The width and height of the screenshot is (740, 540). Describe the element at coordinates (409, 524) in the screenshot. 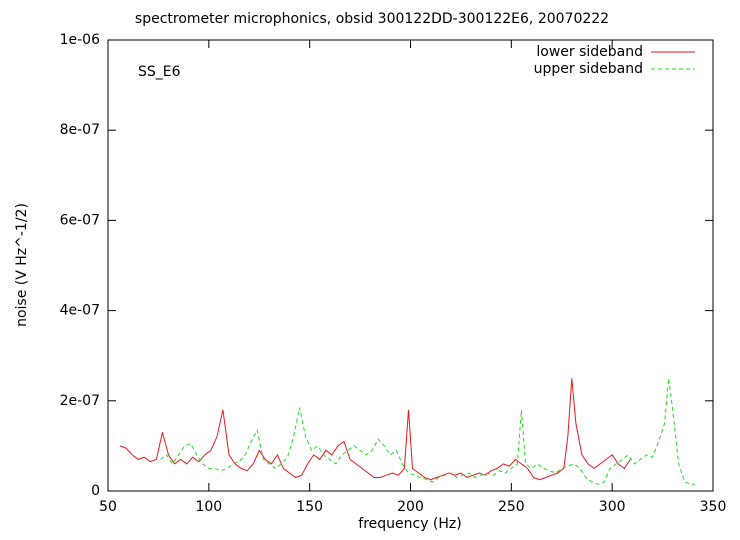

I see `x-axis-label: frequency (Hz)` at that location.